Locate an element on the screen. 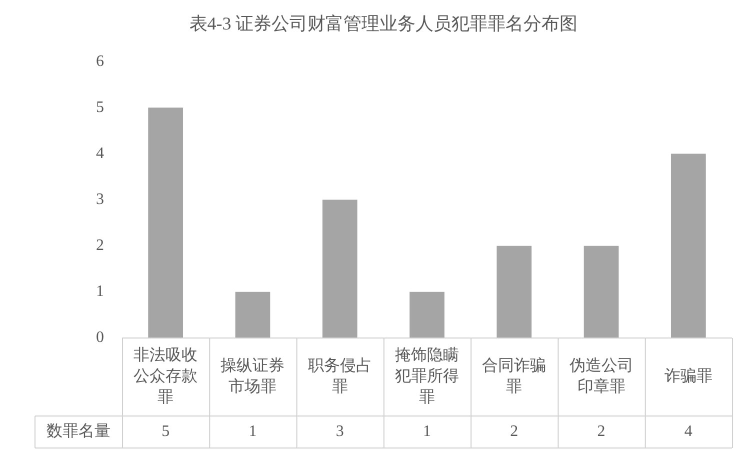  x-tick-label: 非法吸收公众存款罪 is located at coordinates (166, 376).